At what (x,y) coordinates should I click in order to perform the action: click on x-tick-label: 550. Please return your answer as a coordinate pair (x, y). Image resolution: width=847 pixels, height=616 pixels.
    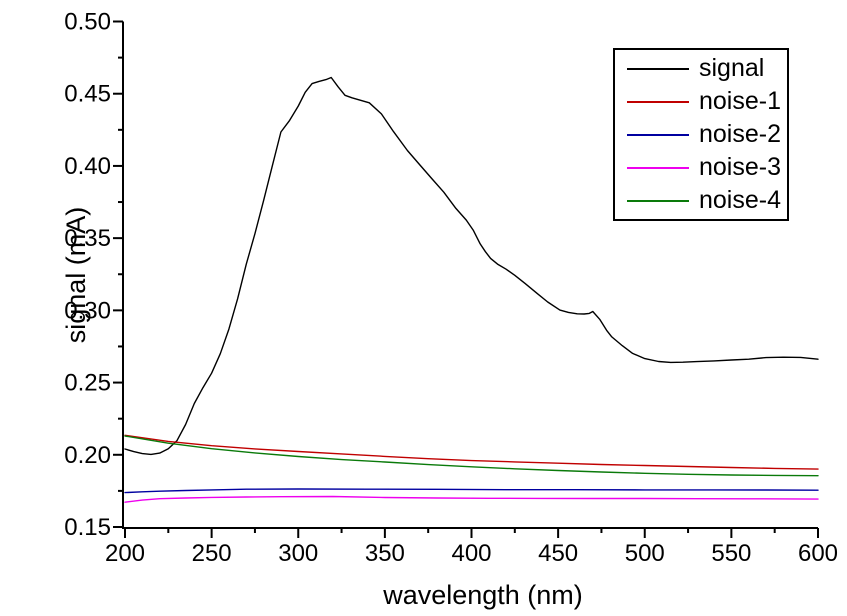
    Looking at the image, I should click on (731, 553).